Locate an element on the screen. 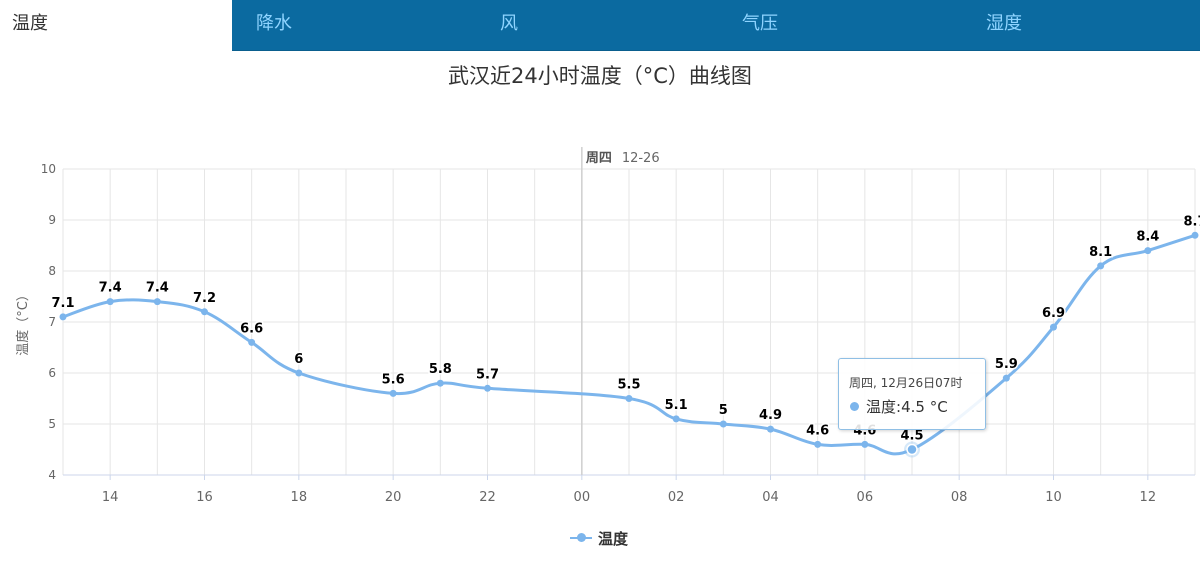 Image resolution: width=1200 pixels, height=562 pixels. data-label: 6.9 is located at coordinates (1053, 313).